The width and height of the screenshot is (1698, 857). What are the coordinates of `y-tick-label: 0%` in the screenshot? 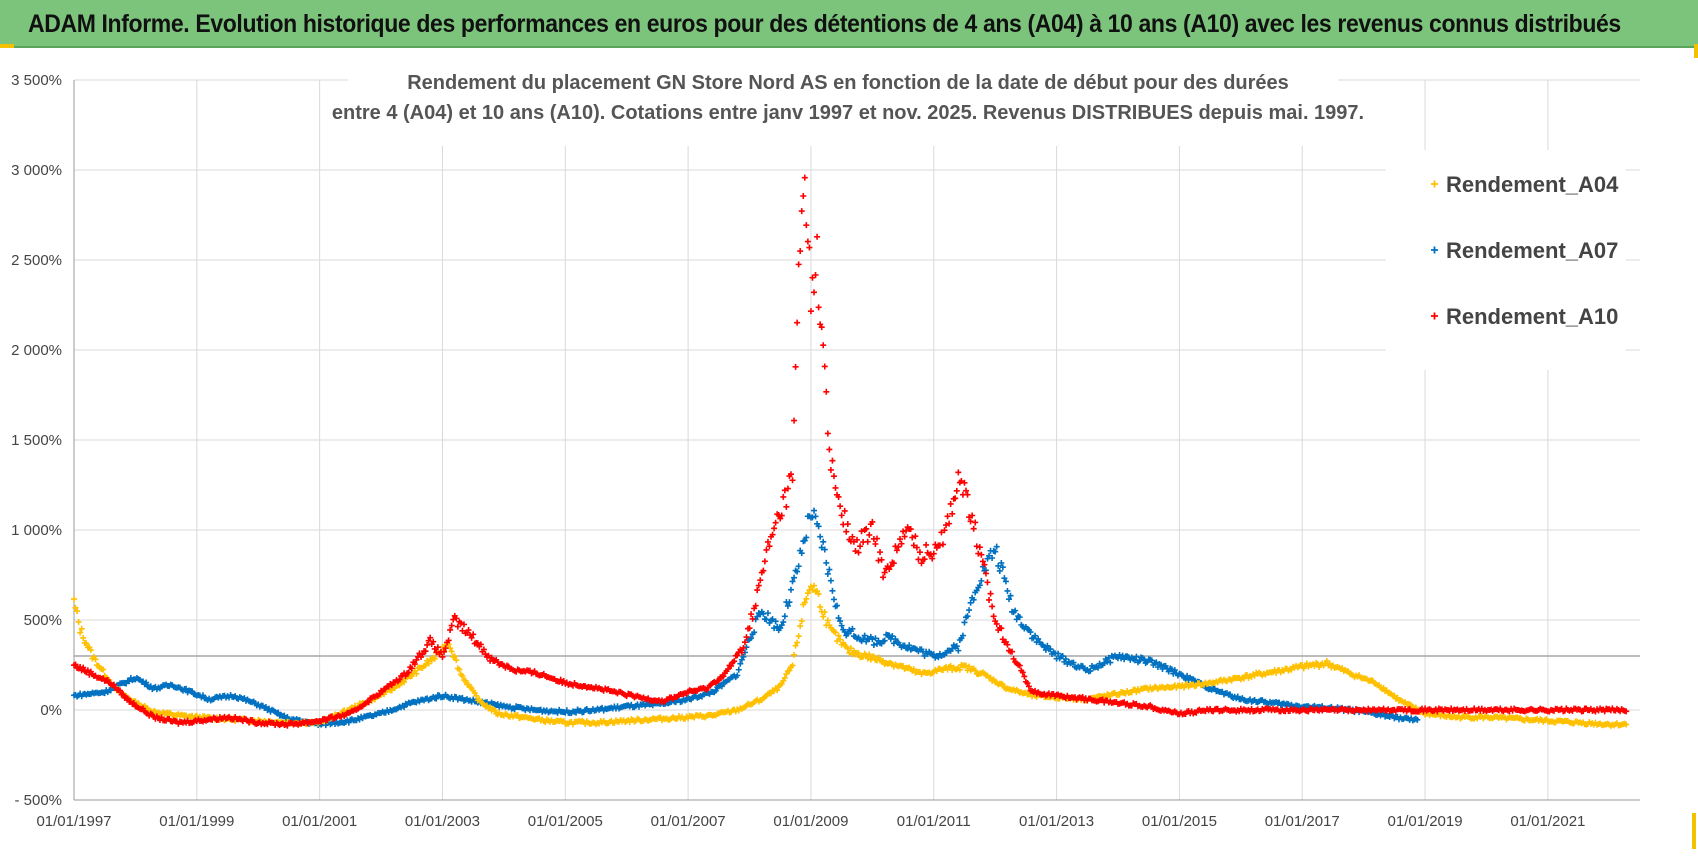 It's located at (51, 710).